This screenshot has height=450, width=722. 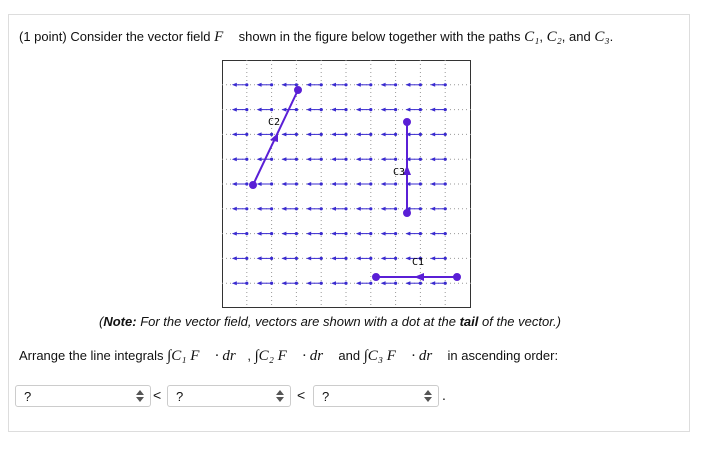 What do you see at coordinates (224, 37) in the screenshot?
I see `math: F⃗` at bounding box center [224, 37].